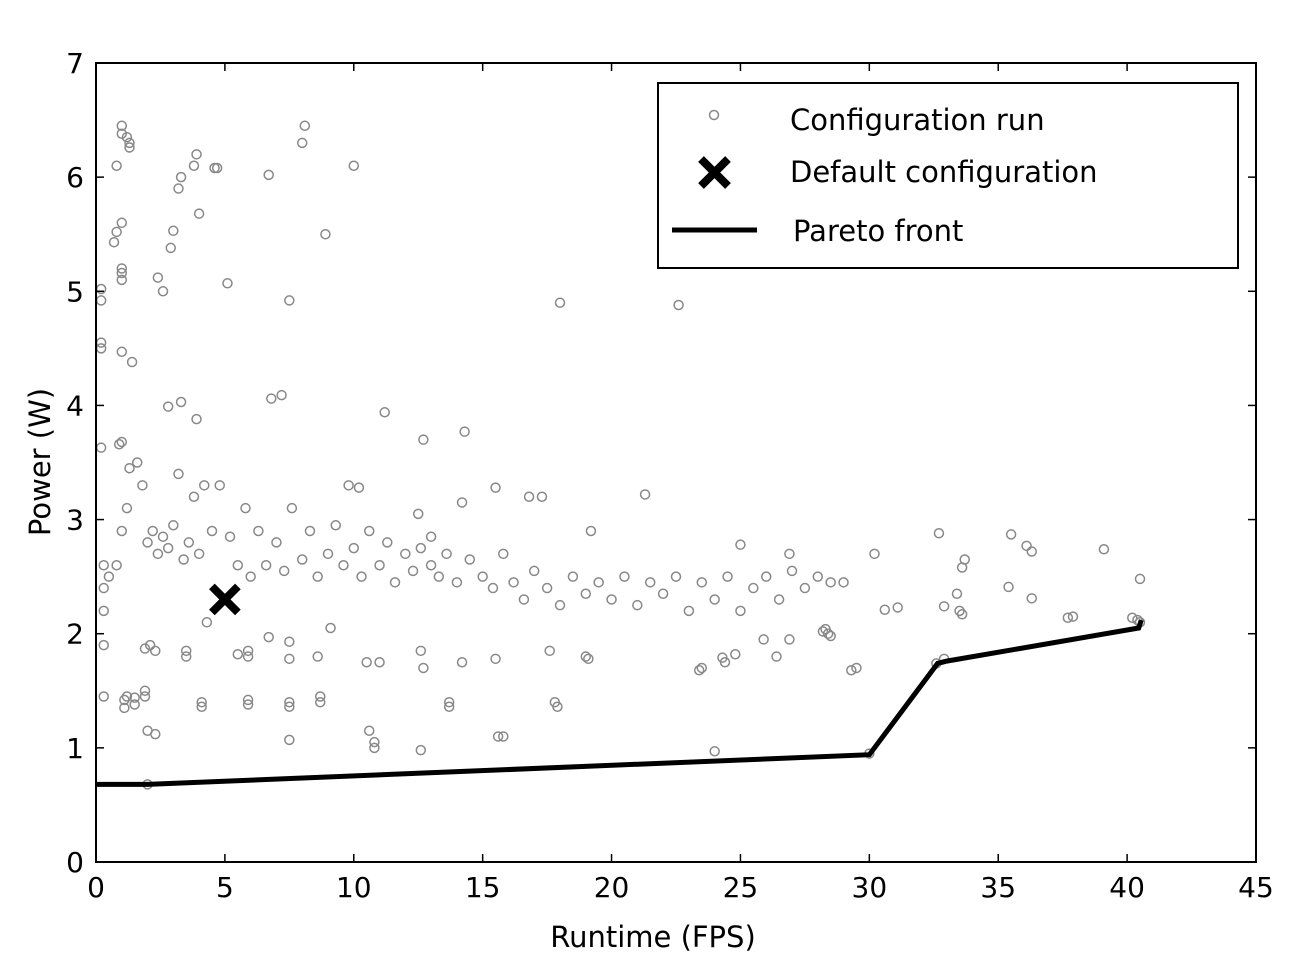 This screenshot has width=1296, height=973. I want to click on y-tick-label: 2, so click(75, 634).